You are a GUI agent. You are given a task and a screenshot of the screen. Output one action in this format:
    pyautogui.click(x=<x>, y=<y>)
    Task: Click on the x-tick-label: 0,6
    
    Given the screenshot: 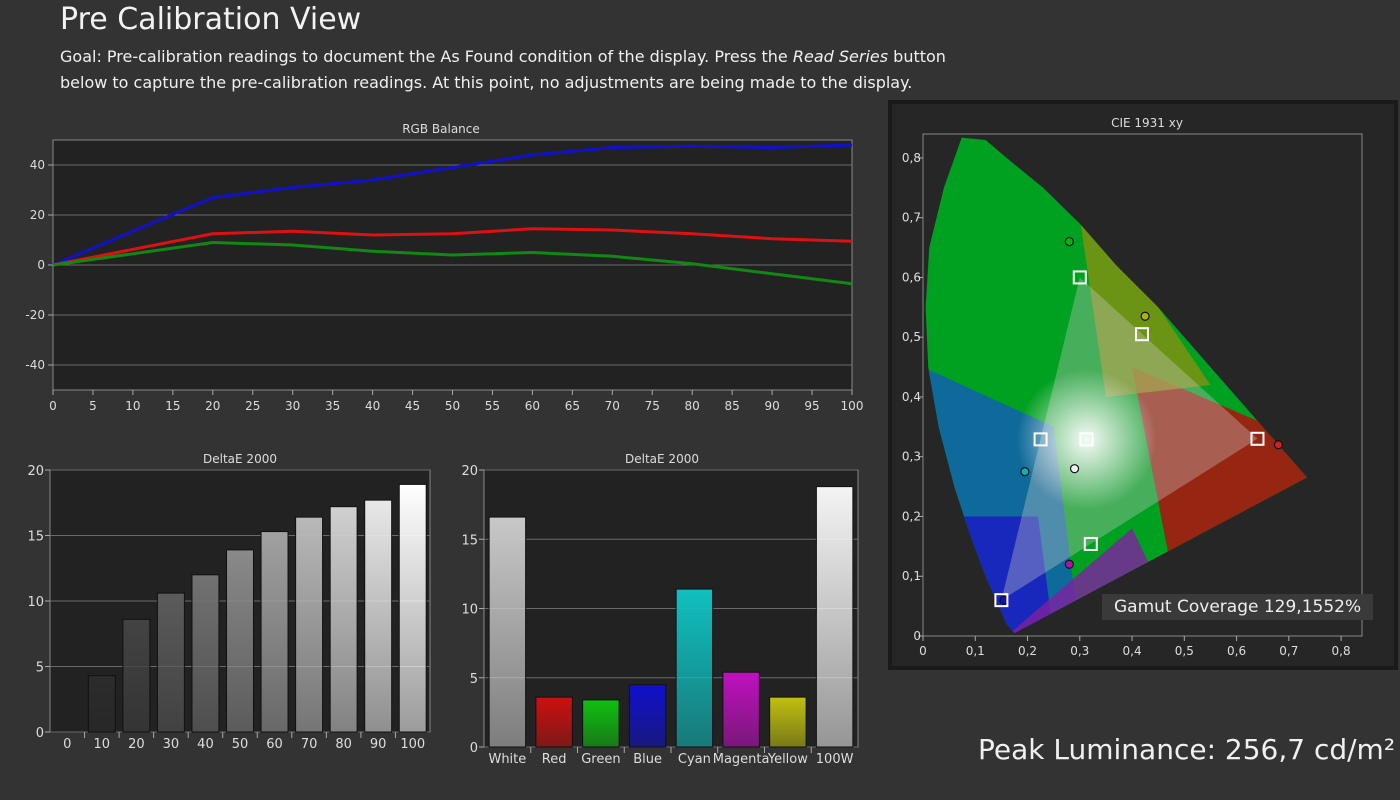 What is the action you would take?
    pyautogui.click(x=1236, y=651)
    